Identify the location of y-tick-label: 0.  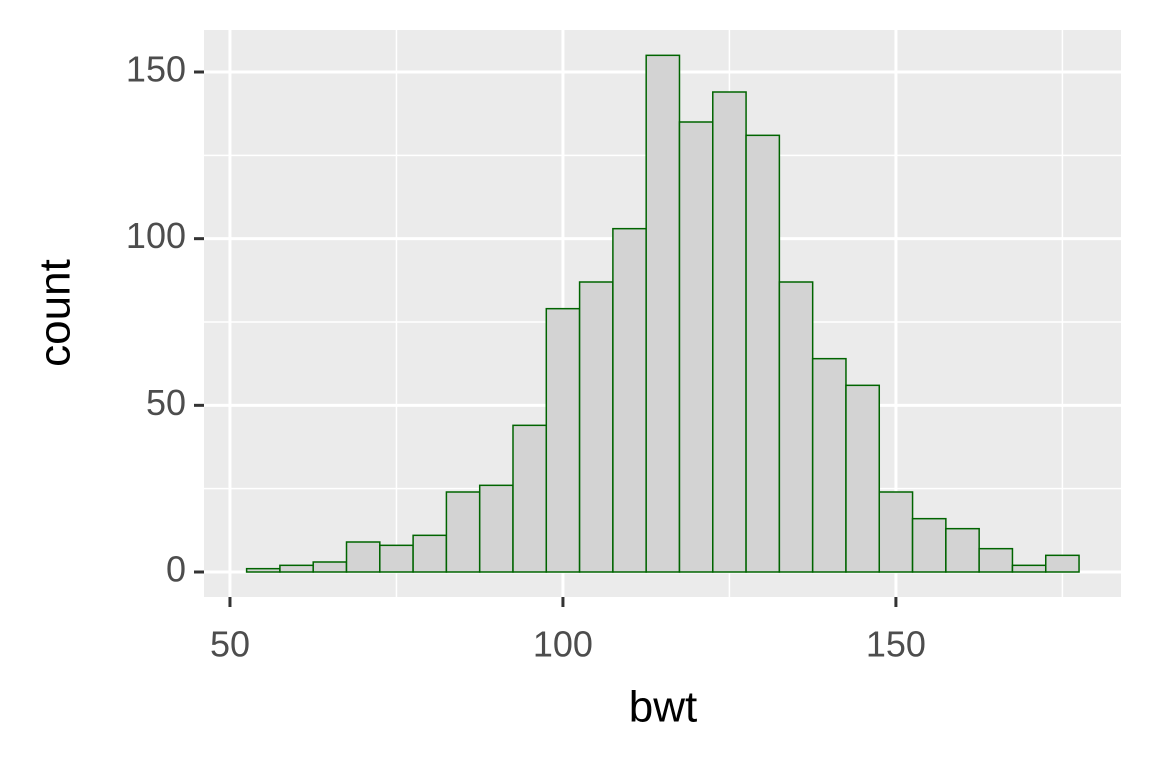
(176, 569).